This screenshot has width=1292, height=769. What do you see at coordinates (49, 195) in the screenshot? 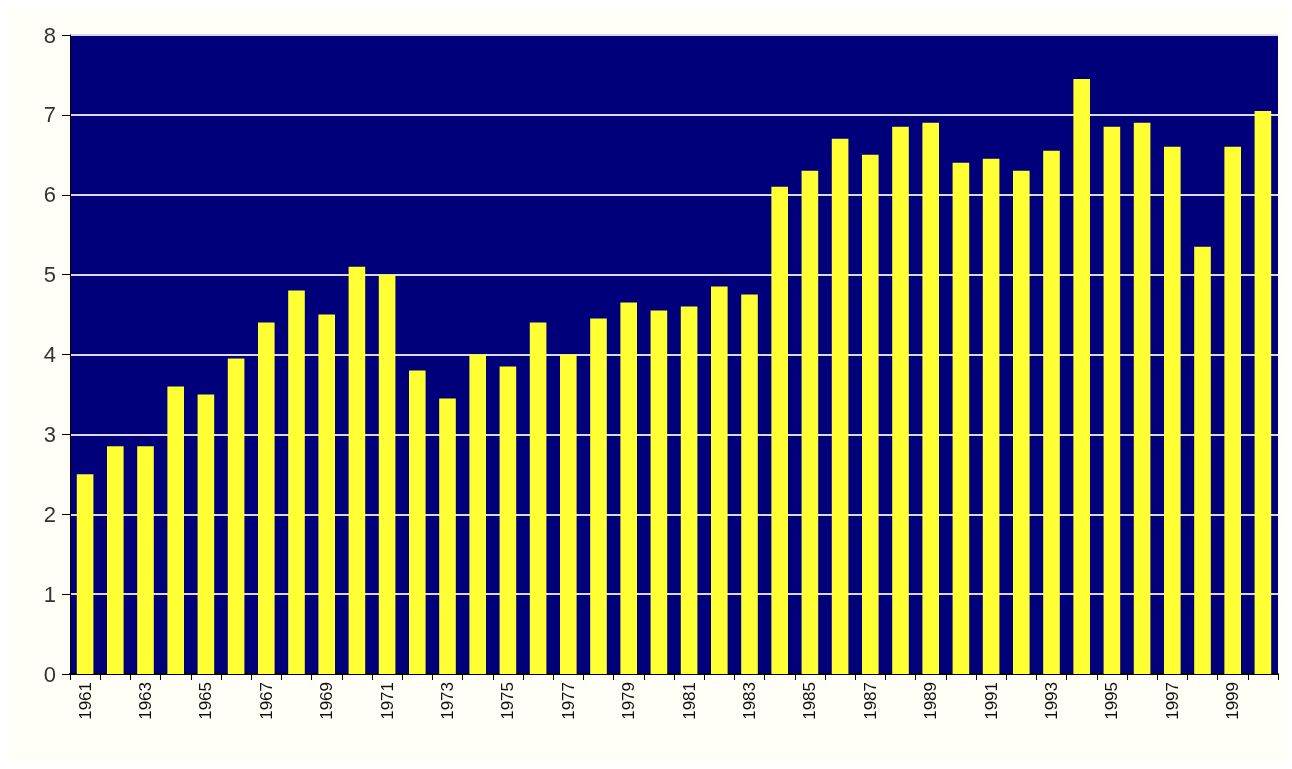
I see `y-tick-label: 6` at bounding box center [49, 195].